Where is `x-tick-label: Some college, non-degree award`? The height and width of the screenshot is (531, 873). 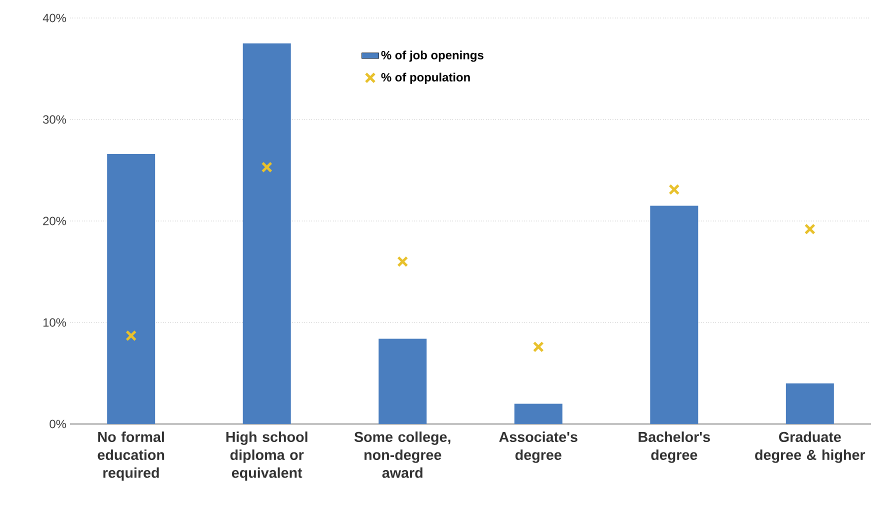 x-tick-label: Some college, non-degree award is located at coordinates (402, 455).